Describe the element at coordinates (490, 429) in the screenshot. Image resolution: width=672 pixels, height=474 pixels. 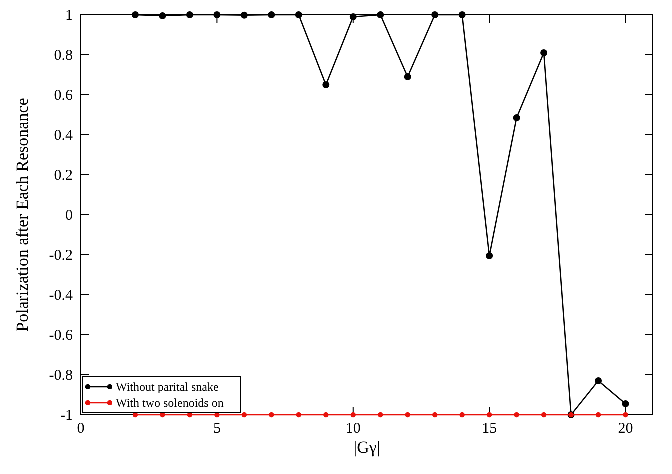
I see `x-tick-label: 15` at that location.